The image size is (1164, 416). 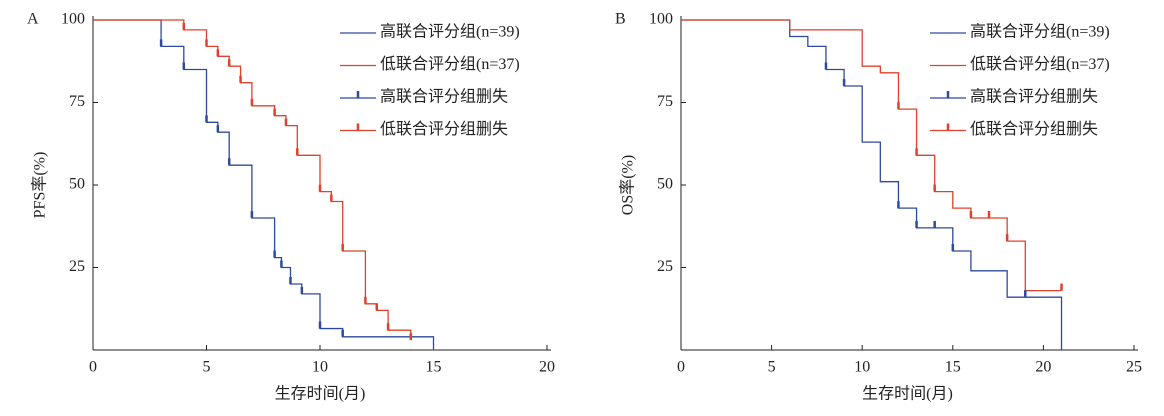 I want to click on x-tick-label: 25, so click(x=1134, y=367).